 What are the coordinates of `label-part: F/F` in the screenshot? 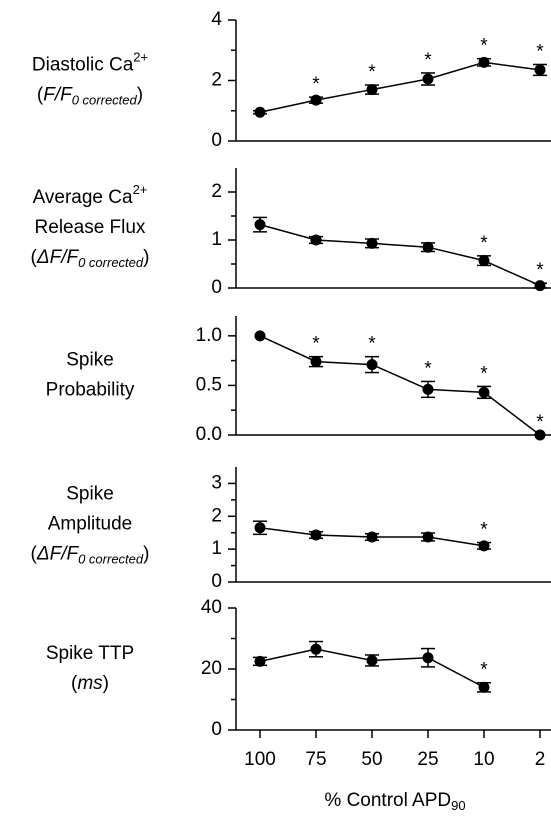 It's located at (58, 95).